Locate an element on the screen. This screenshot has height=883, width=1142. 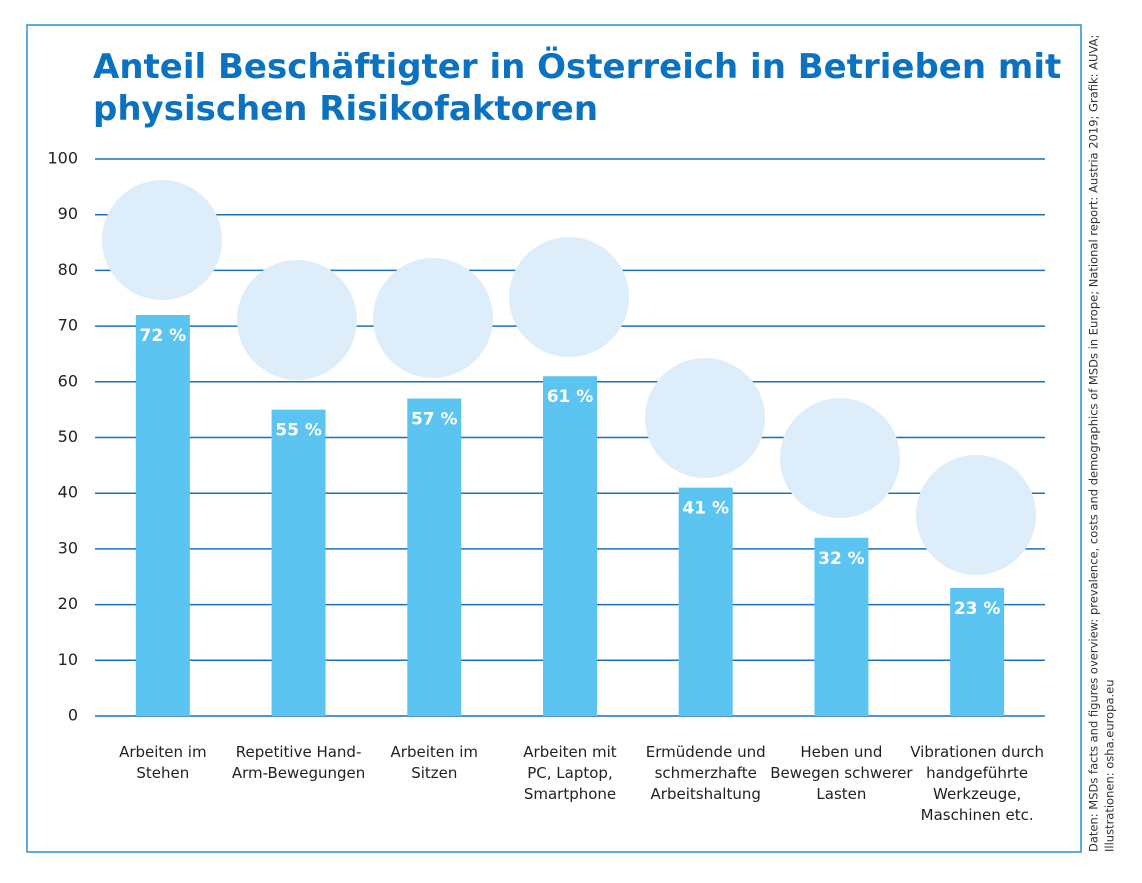
y-tick-label: 50 is located at coordinates (68, 436).